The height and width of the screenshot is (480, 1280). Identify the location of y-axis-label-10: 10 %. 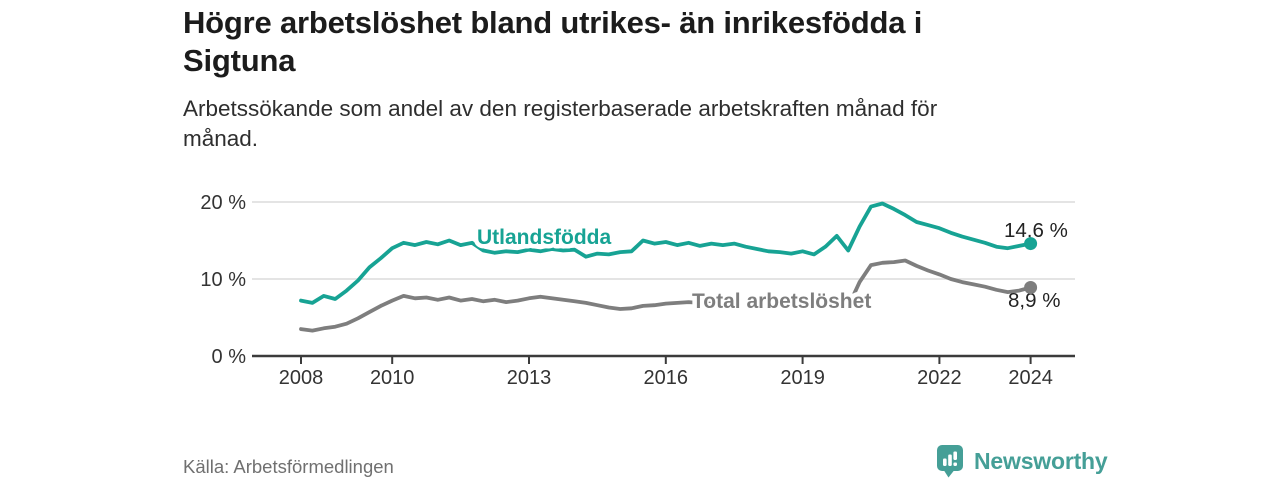
(223, 280).